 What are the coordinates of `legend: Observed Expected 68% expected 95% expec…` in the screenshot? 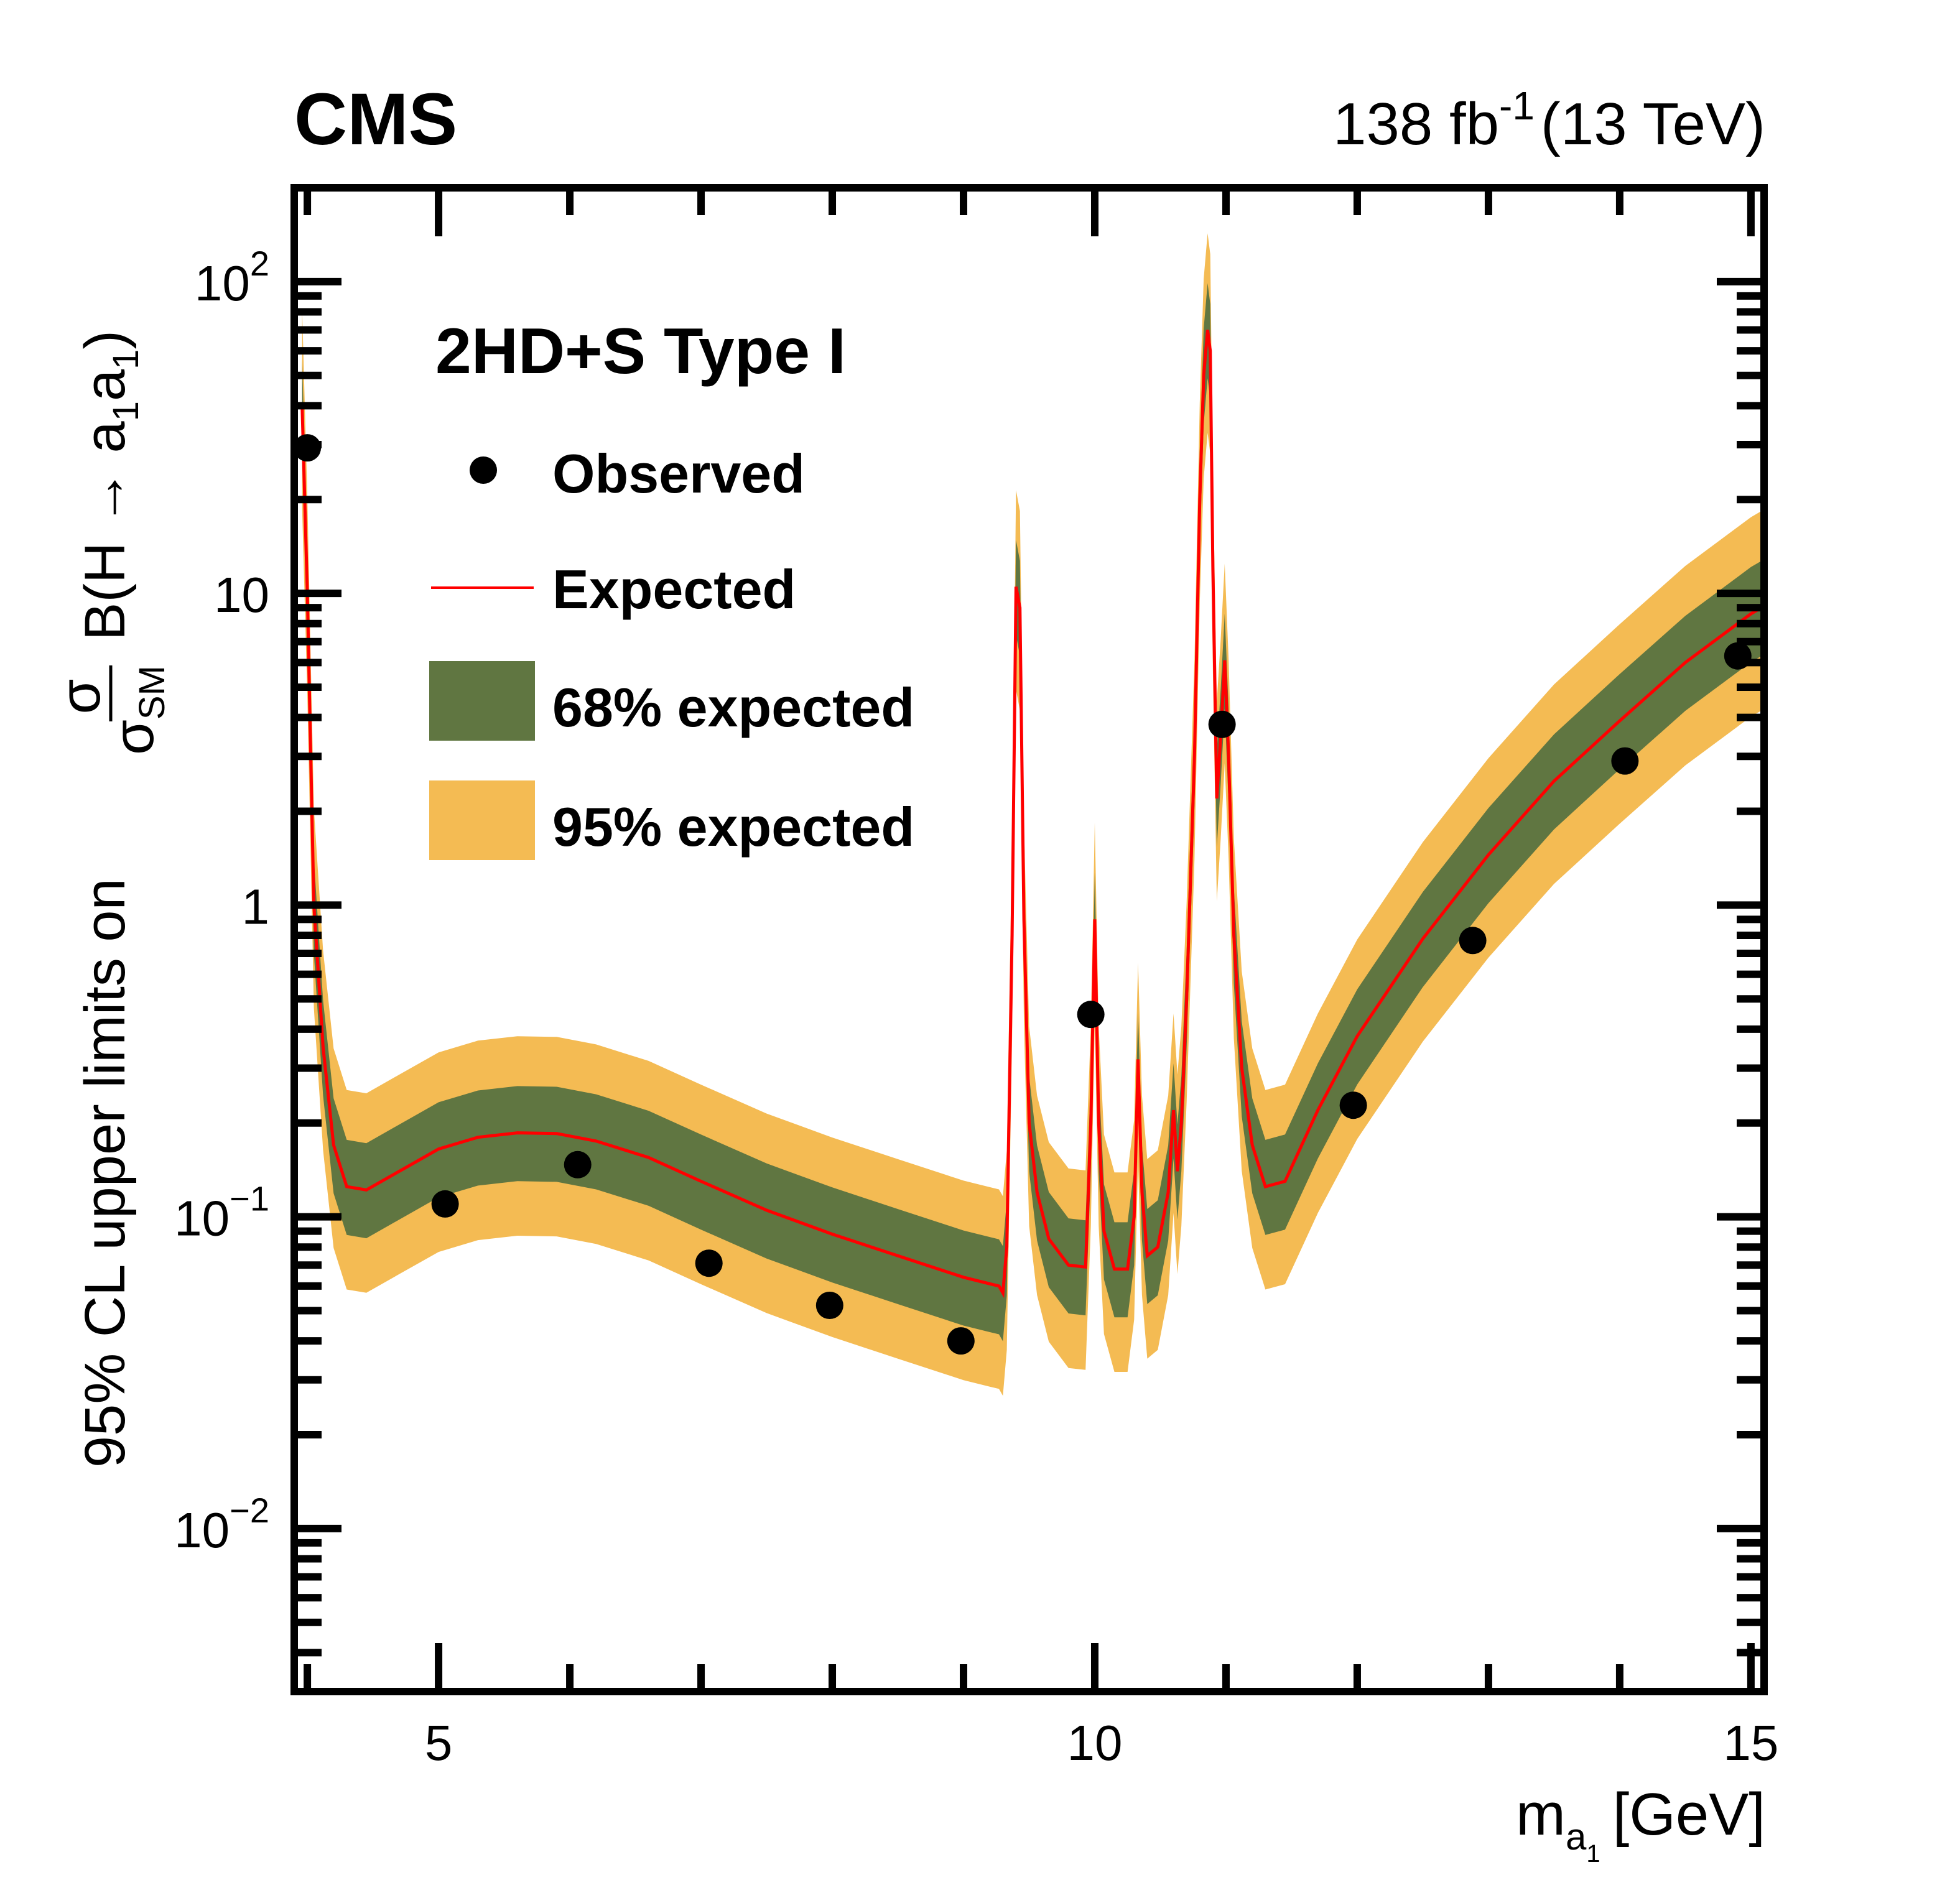 It's located at (671, 651).